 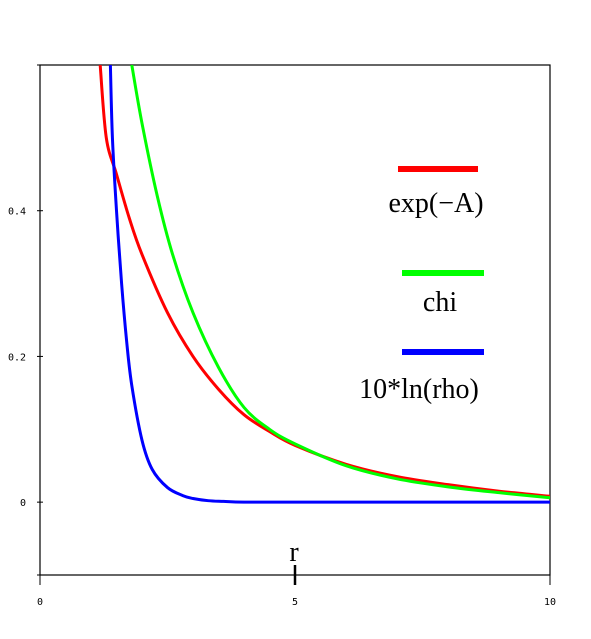 What do you see at coordinates (17, 212) in the screenshot?
I see `y-tick-label: 0.4` at bounding box center [17, 212].